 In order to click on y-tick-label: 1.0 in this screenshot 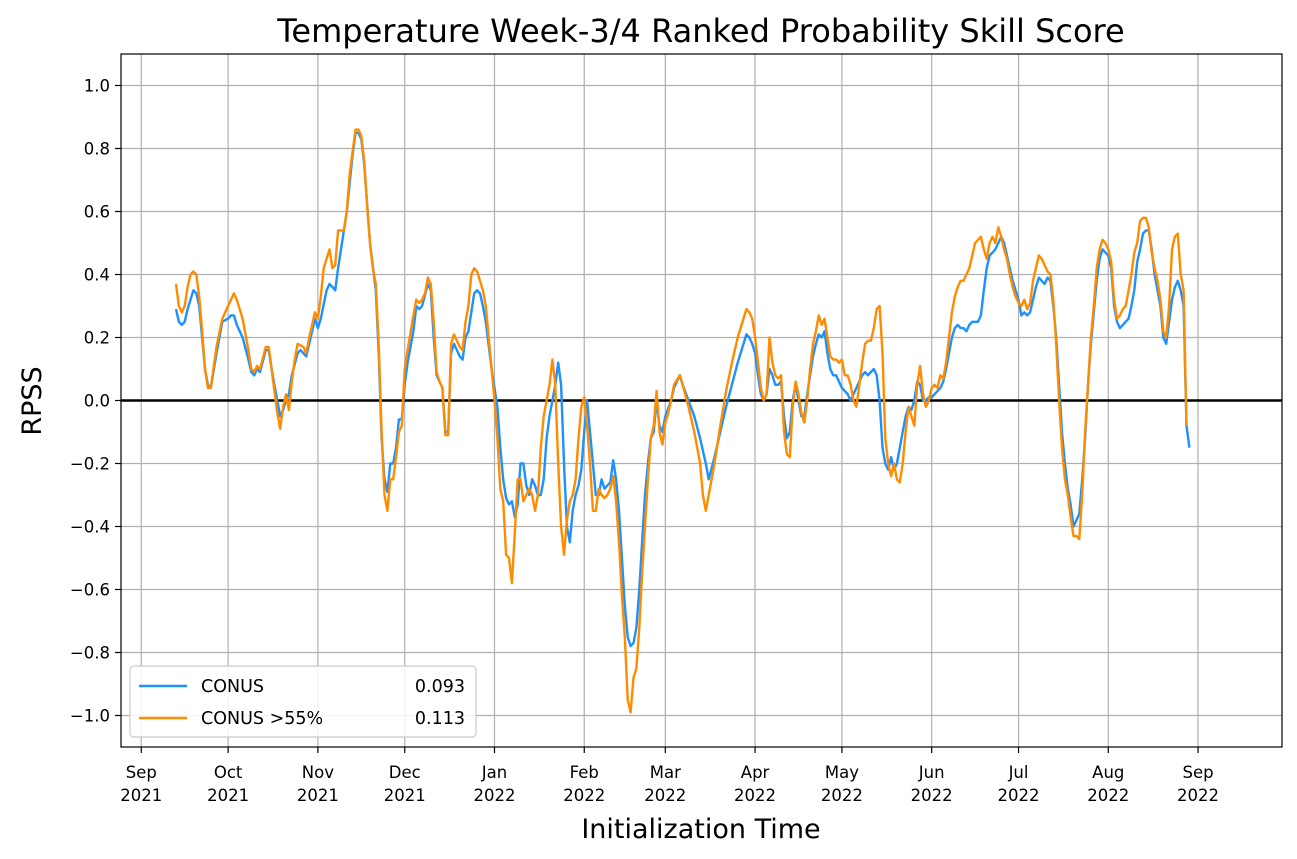, I will do `click(97, 86)`.